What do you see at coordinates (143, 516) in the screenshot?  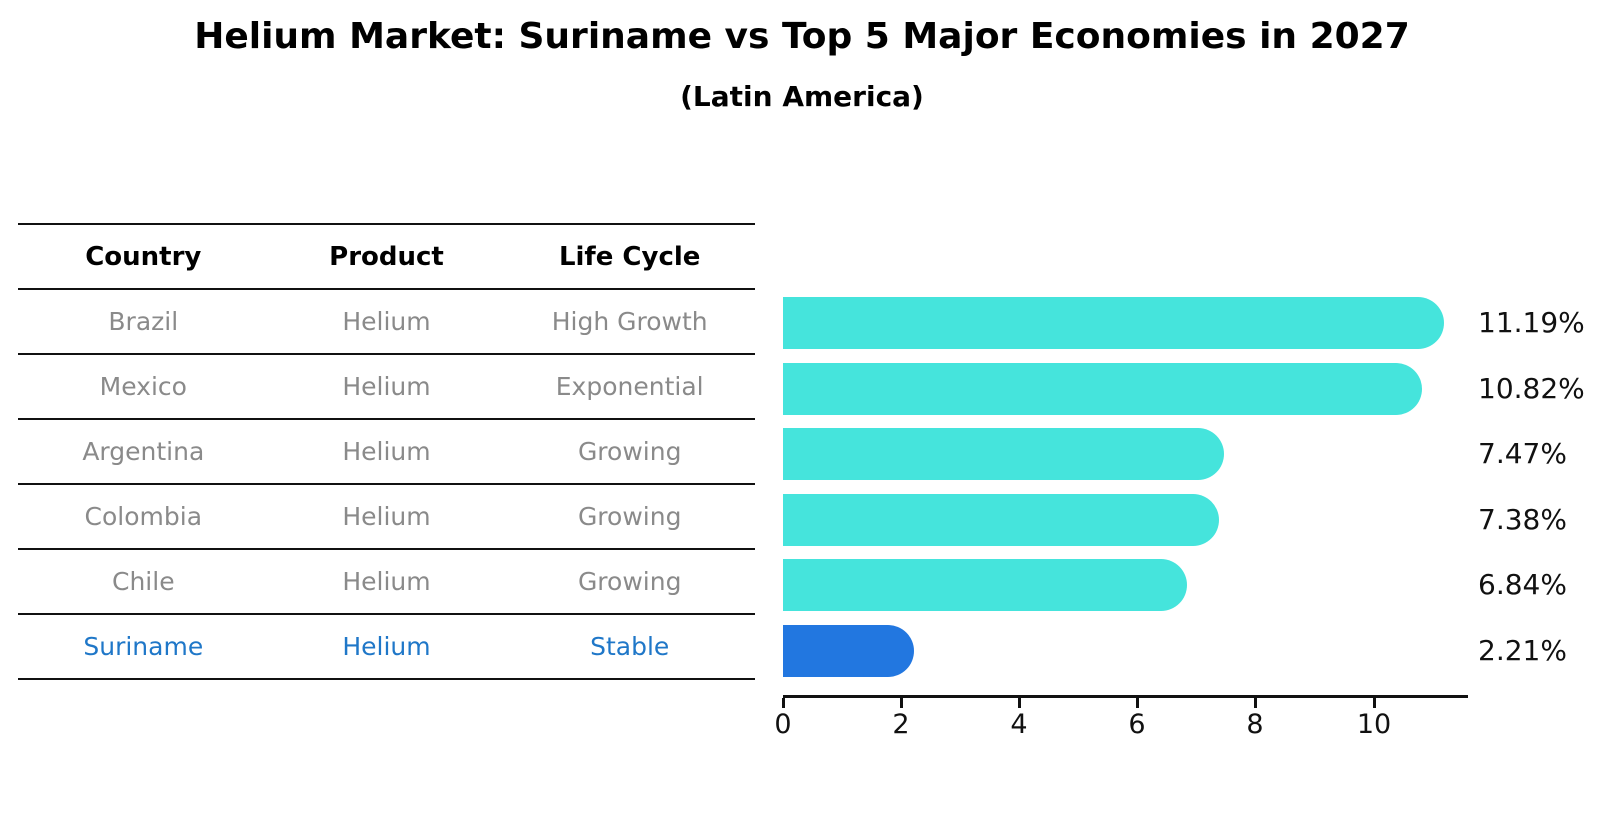 I see `cell-country: Colombia` at bounding box center [143, 516].